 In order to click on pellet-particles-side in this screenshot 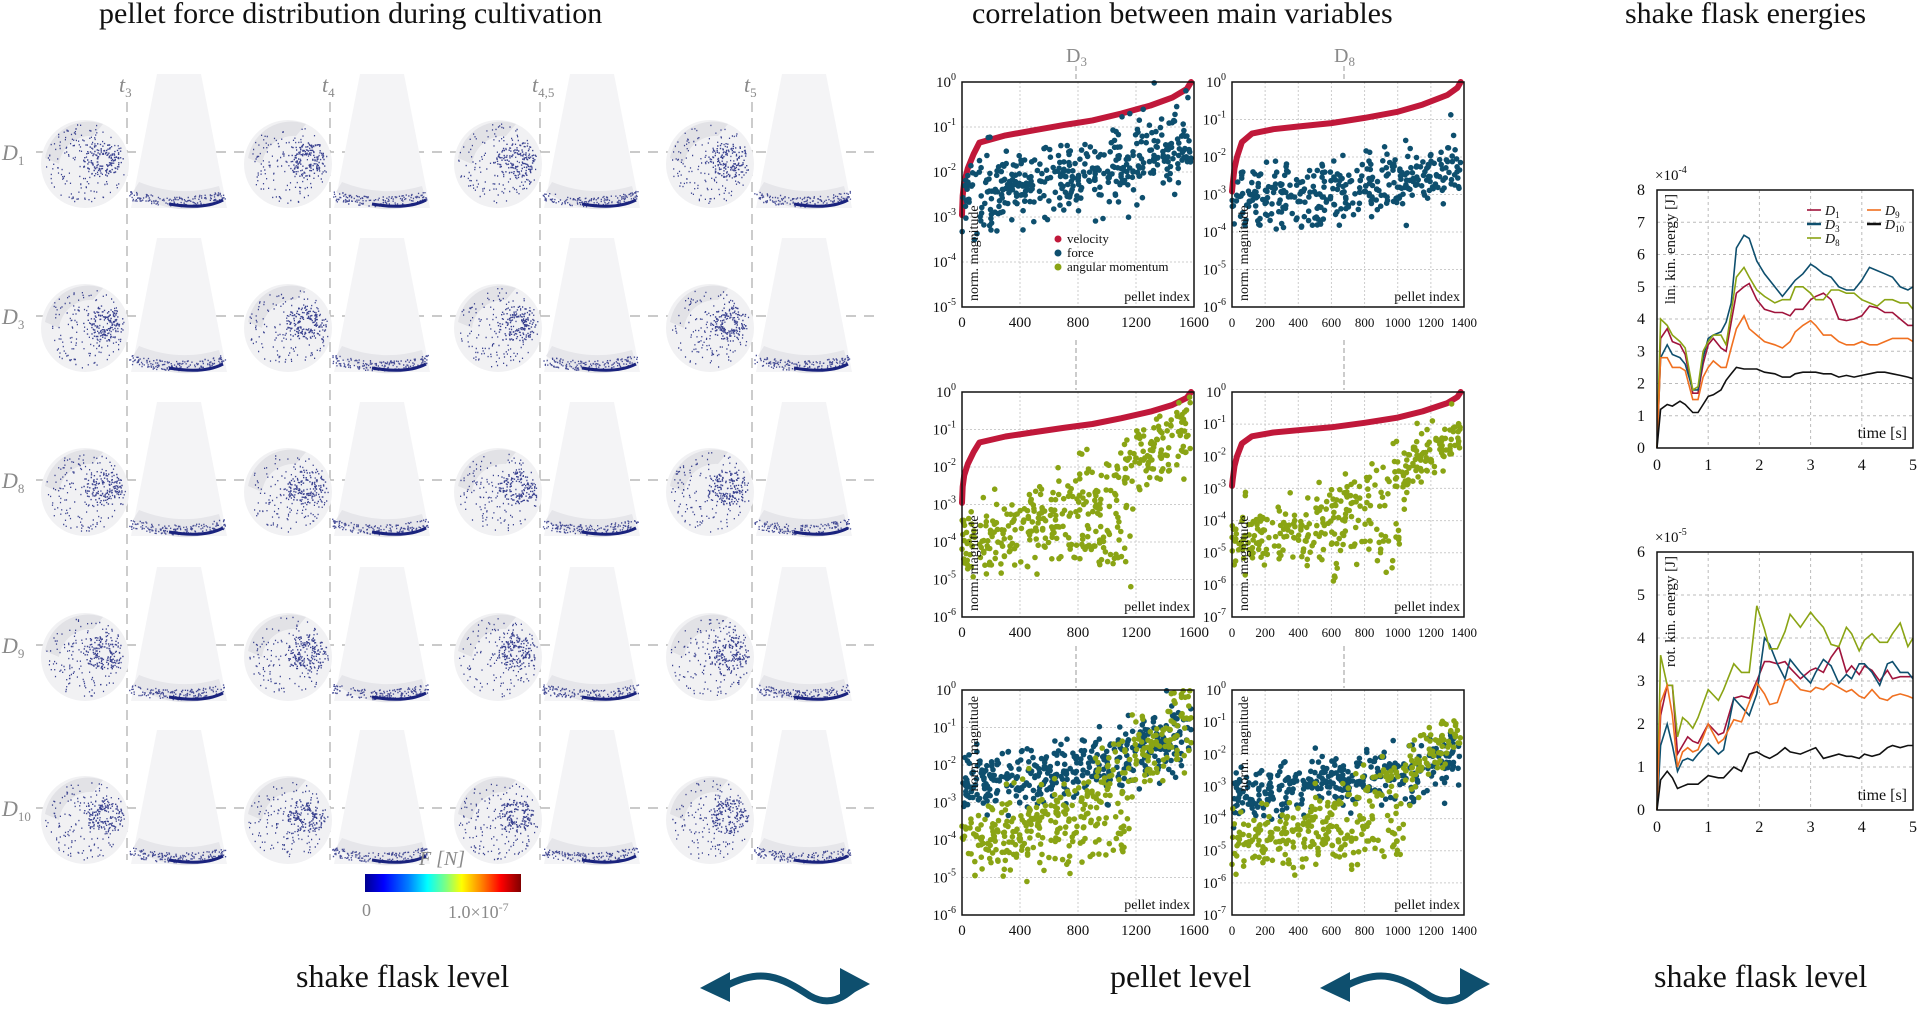, I will do `click(177, 199)`.